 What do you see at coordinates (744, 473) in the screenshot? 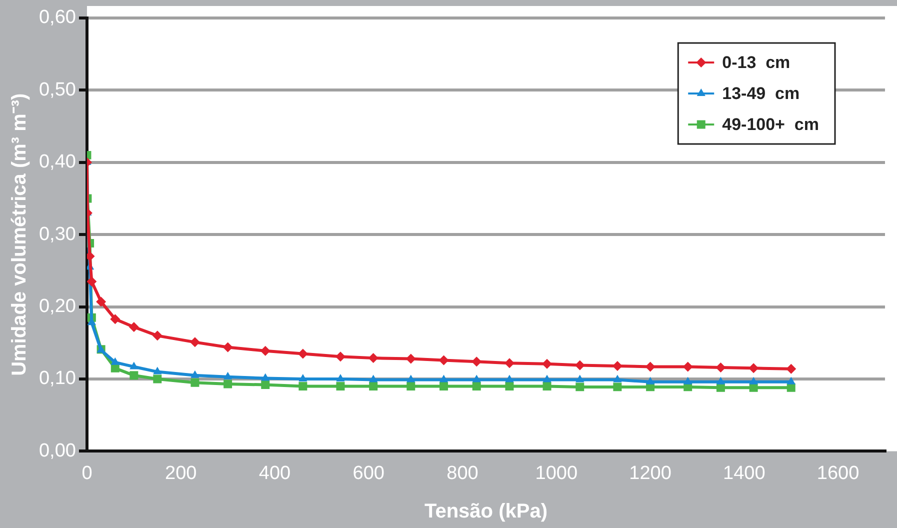
I see `x-tick-label: 1400` at bounding box center [744, 473].